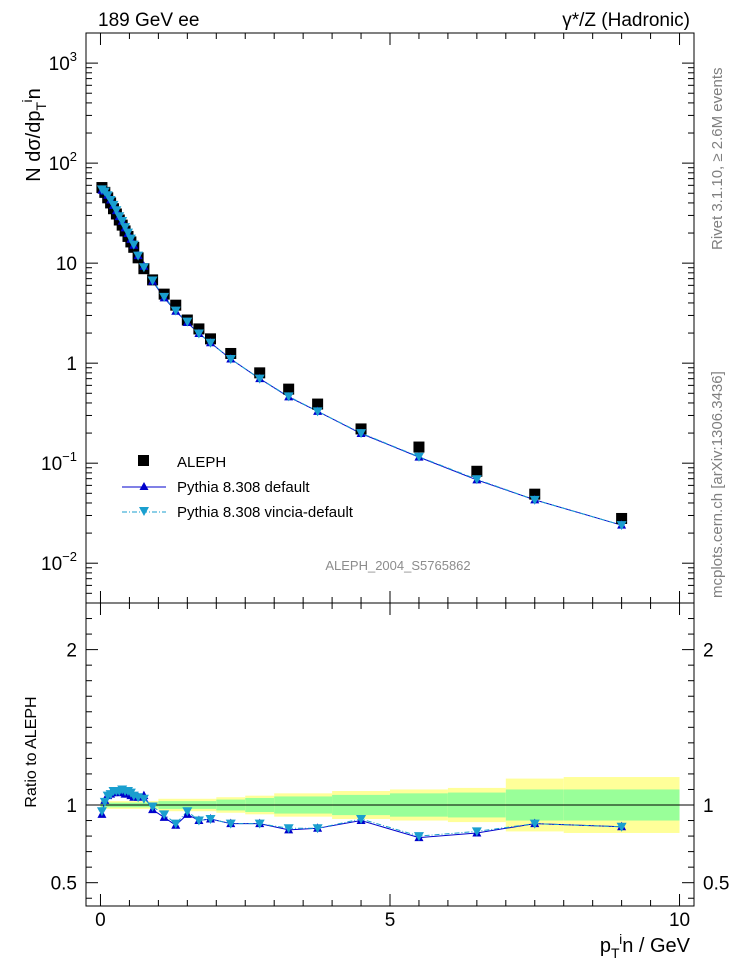 The width and height of the screenshot is (746, 972). I want to click on x-tick-label: 10, so click(679, 920).